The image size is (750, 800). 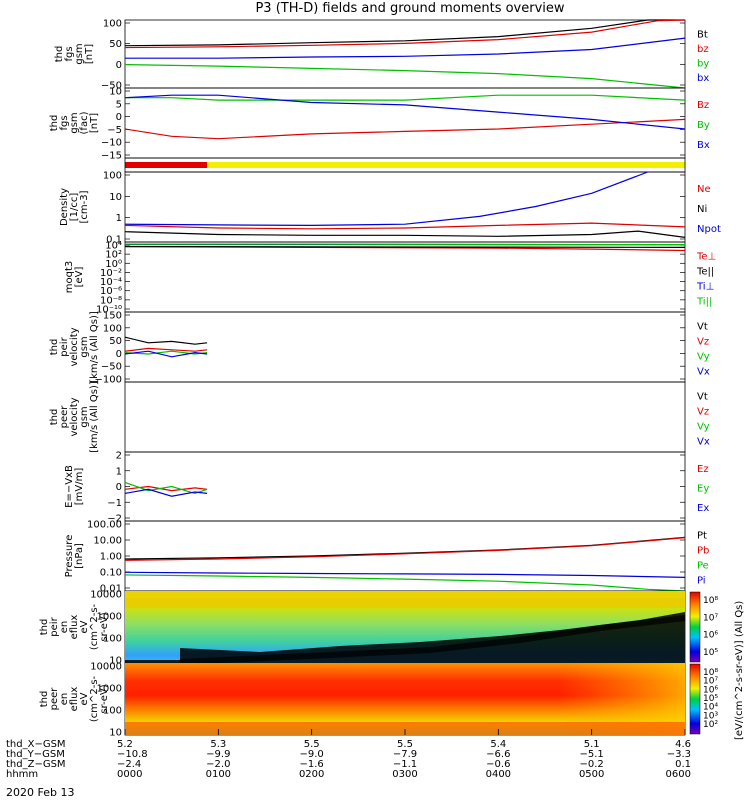 I want to click on y-tick-label: 0.01, so click(x=111, y=589).